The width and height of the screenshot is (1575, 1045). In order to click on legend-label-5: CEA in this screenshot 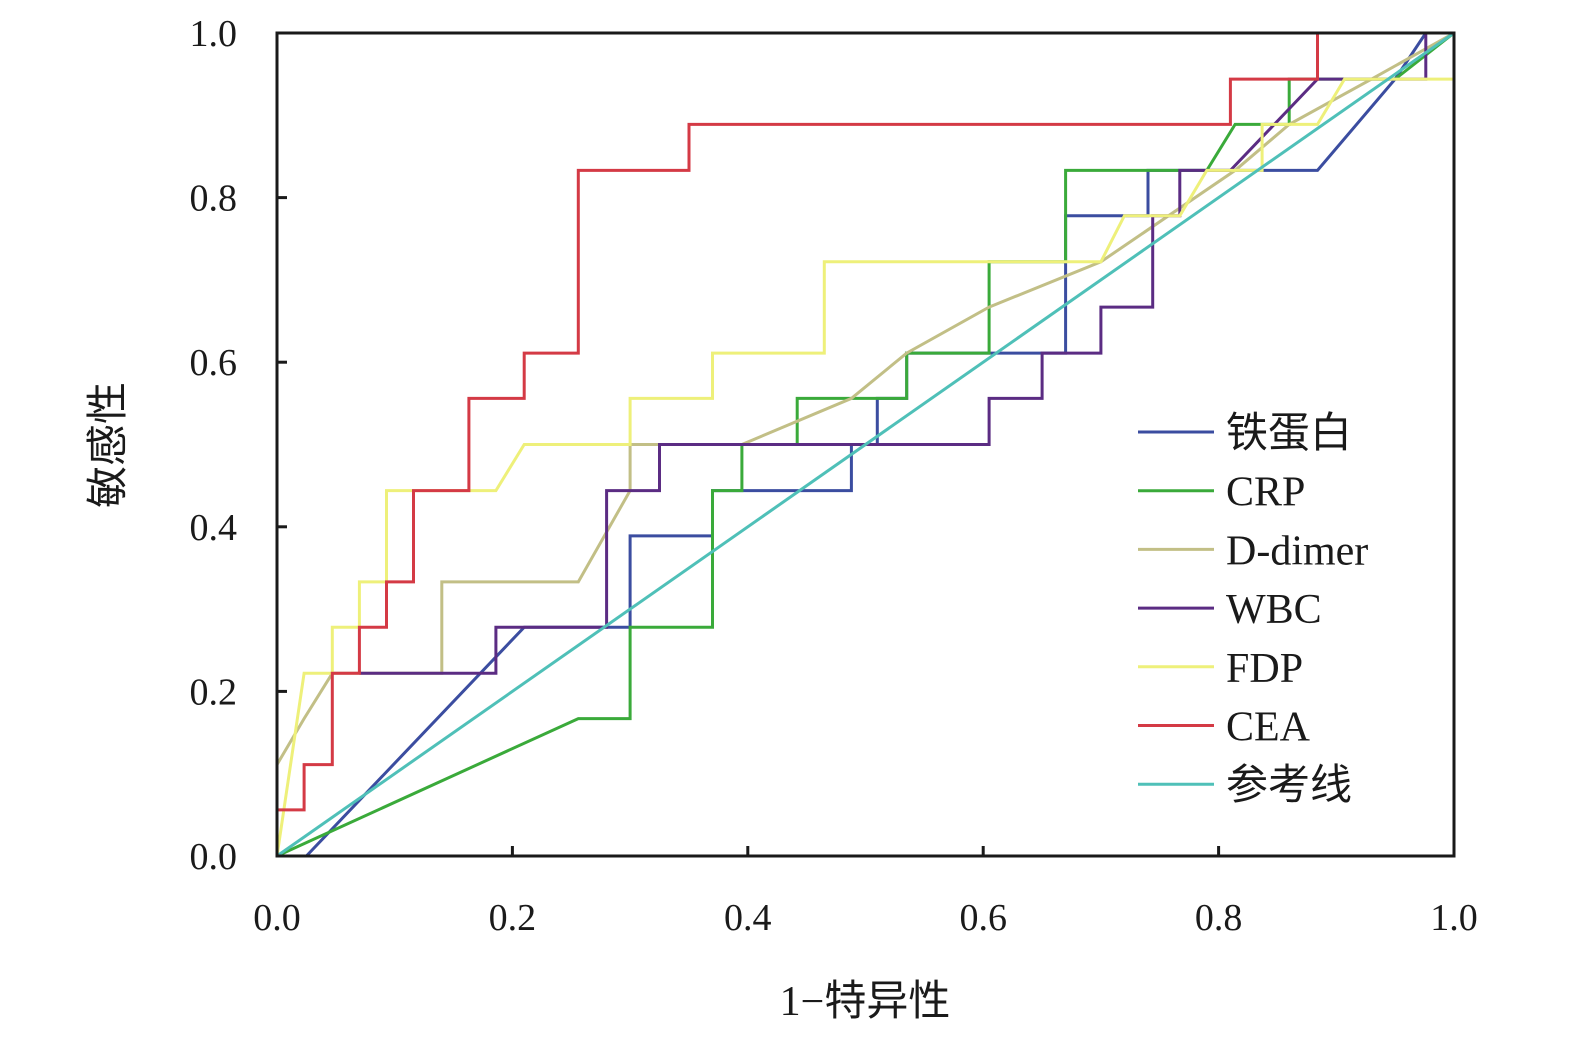, I will do `click(1268, 728)`.